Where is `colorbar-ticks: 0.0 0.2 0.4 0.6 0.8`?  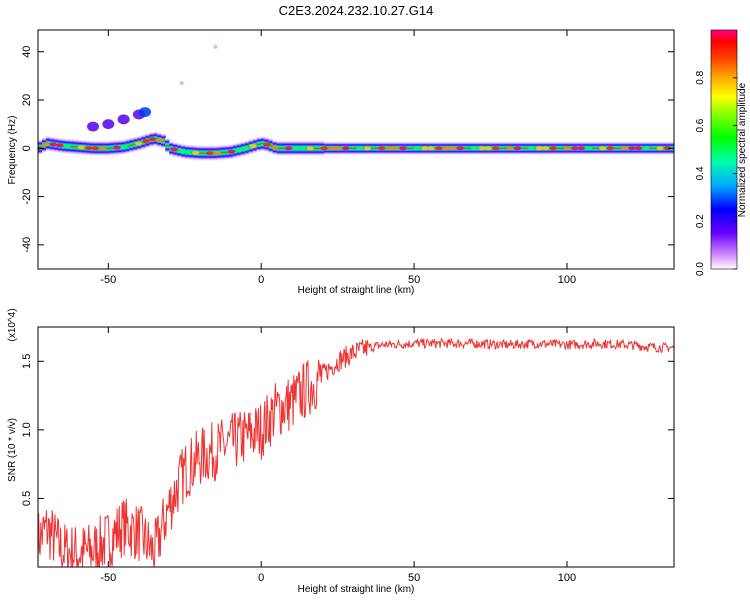
colorbar-ticks: 0.0 0.2 0.4 0.6 0.8 is located at coordinates (716, 173).